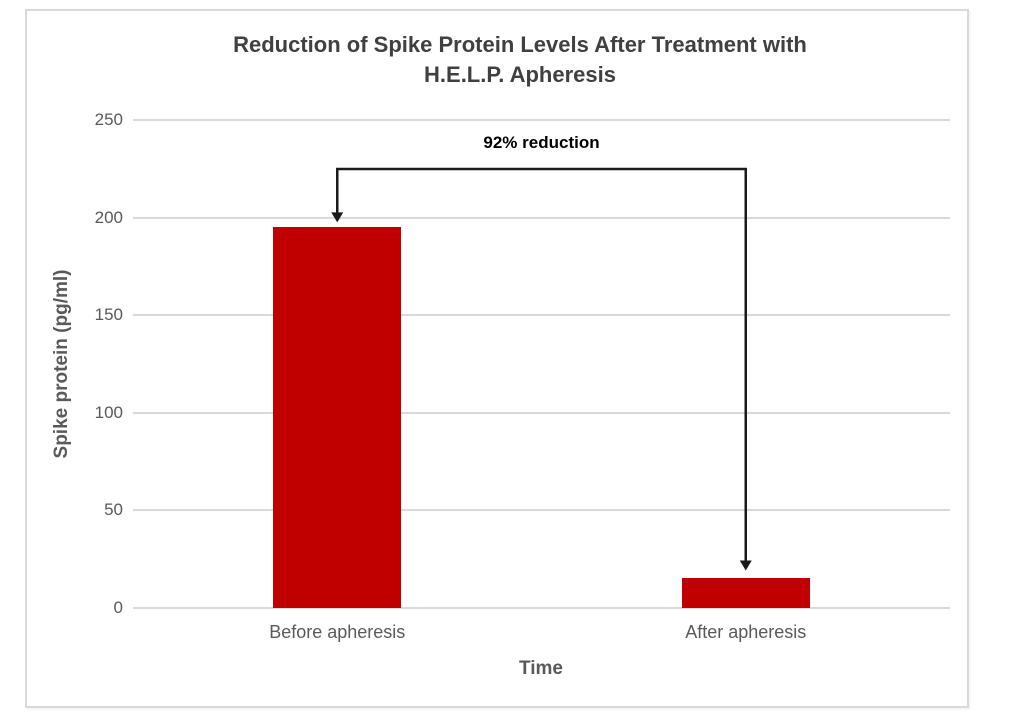  What do you see at coordinates (337, 632) in the screenshot?
I see `x-category-label-1: Before apheresis` at bounding box center [337, 632].